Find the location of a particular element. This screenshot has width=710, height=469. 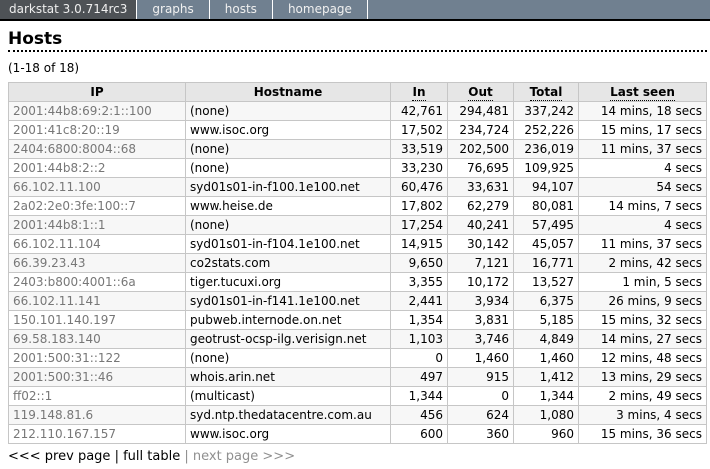

out-cell: 360 is located at coordinates (480, 434).